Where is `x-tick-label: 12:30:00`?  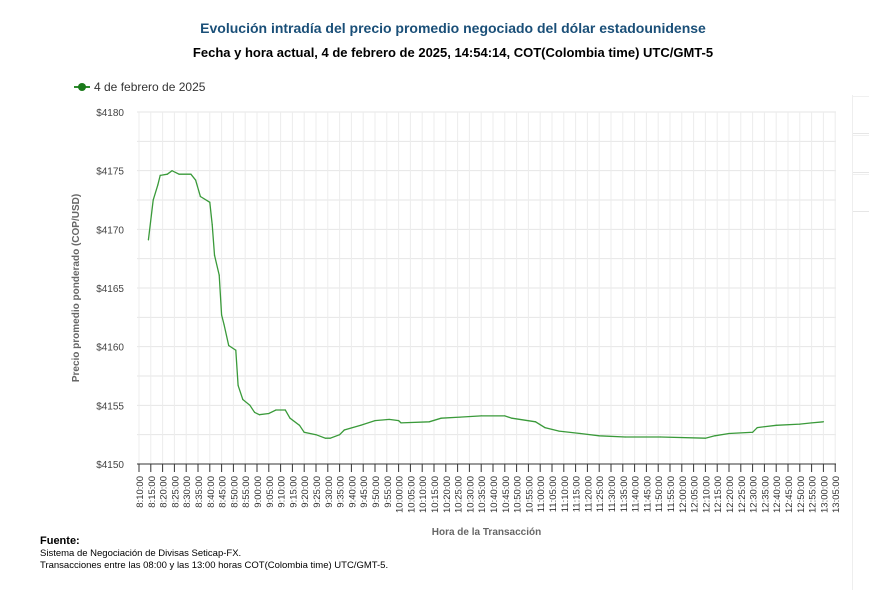
x-tick-label: 12:30:00 is located at coordinates (754, 494).